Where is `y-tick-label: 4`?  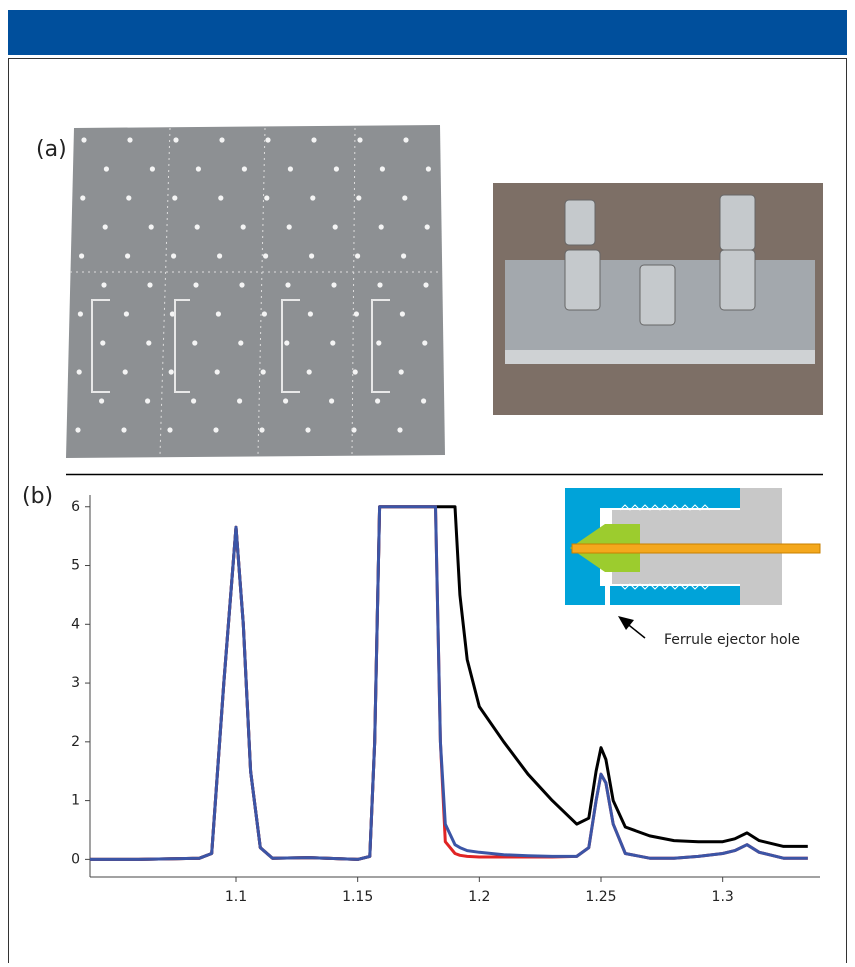
y-tick-label: 4 is located at coordinates (75, 624).